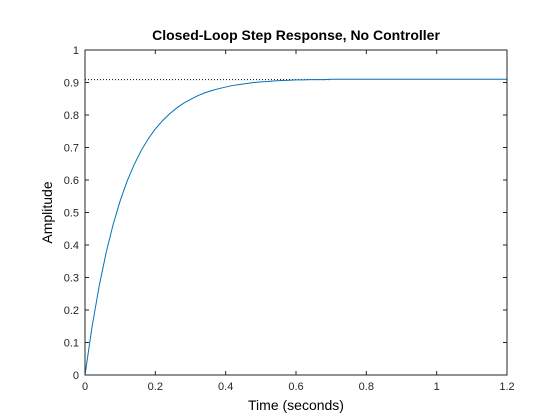 This screenshot has height=420, width=560. What do you see at coordinates (71, 344) in the screenshot?
I see `y-tick-label: 0.1` at bounding box center [71, 344].